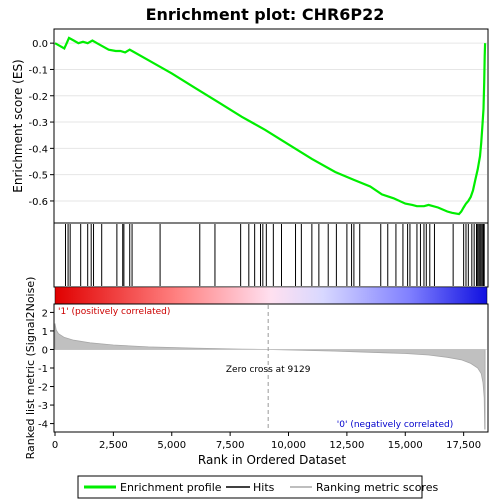  What do you see at coordinates (43, 388) in the screenshot?
I see `metric-y-tick-label: -2` at bounding box center [43, 388].